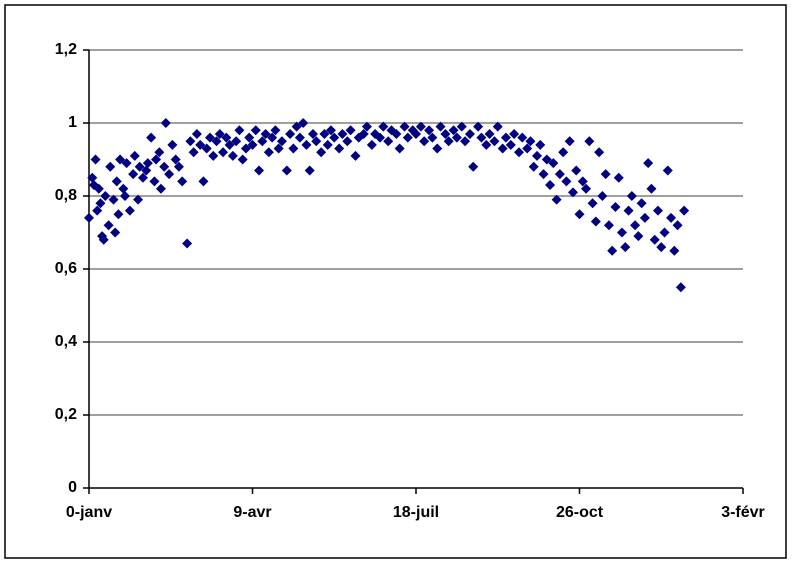 This screenshot has height=570, width=792. Describe the element at coordinates (416, 512) in the screenshot. I see `x-tick-label: 18-juil` at that location.